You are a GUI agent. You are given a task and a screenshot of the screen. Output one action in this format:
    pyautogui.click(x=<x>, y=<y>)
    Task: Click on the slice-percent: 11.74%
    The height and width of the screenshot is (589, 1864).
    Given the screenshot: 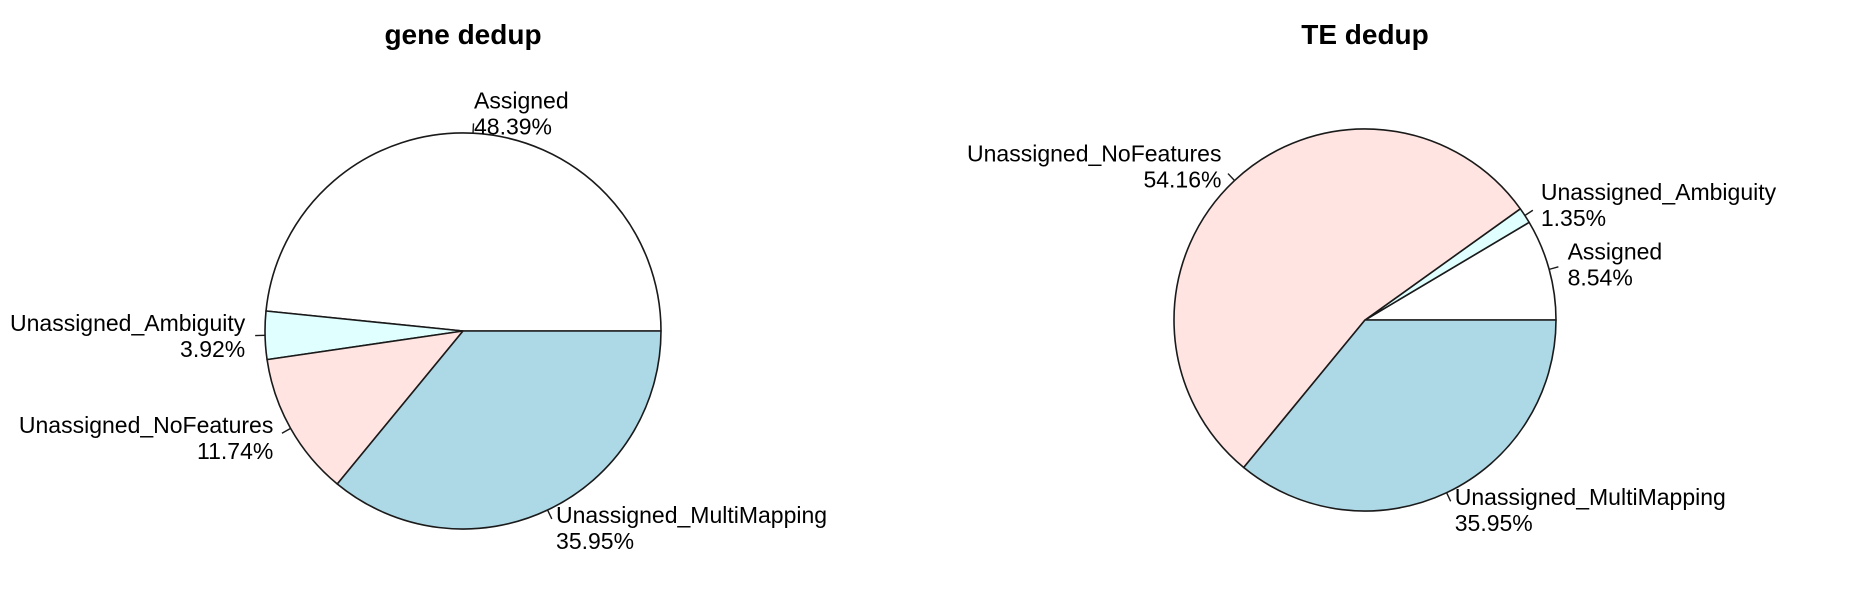 What is the action you would take?
    pyautogui.click(x=235, y=451)
    